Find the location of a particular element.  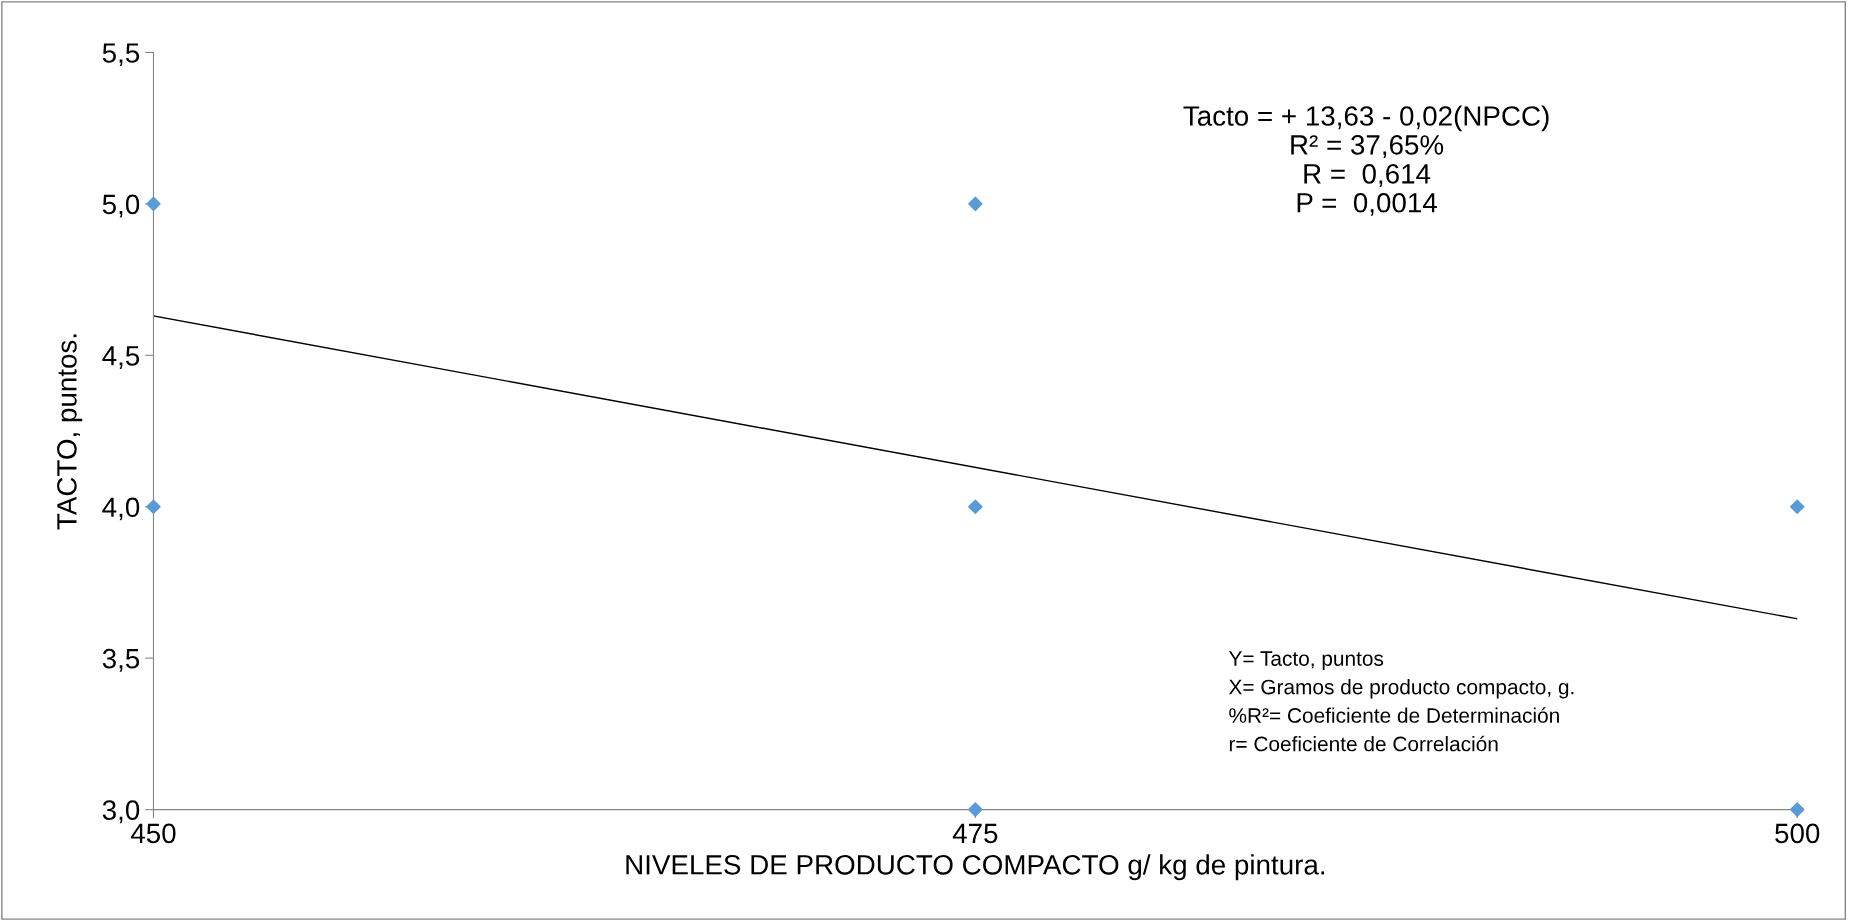

x-tick-label: 450 is located at coordinates (153, 833).